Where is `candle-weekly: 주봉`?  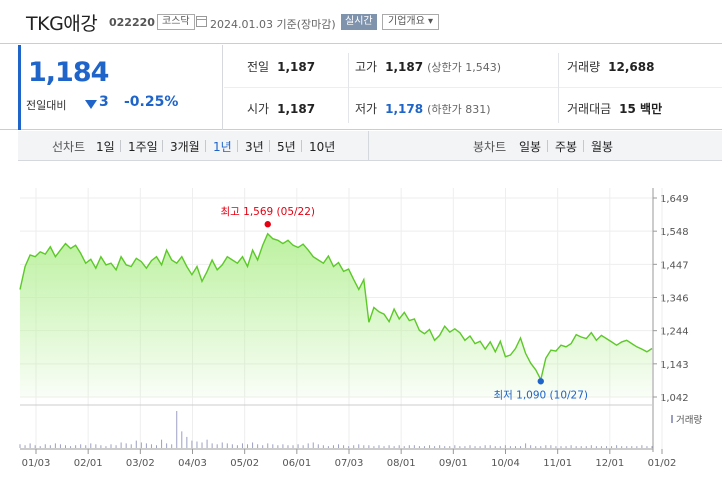
candle-weekly: 주봉 is located at coordinates (566, 147).